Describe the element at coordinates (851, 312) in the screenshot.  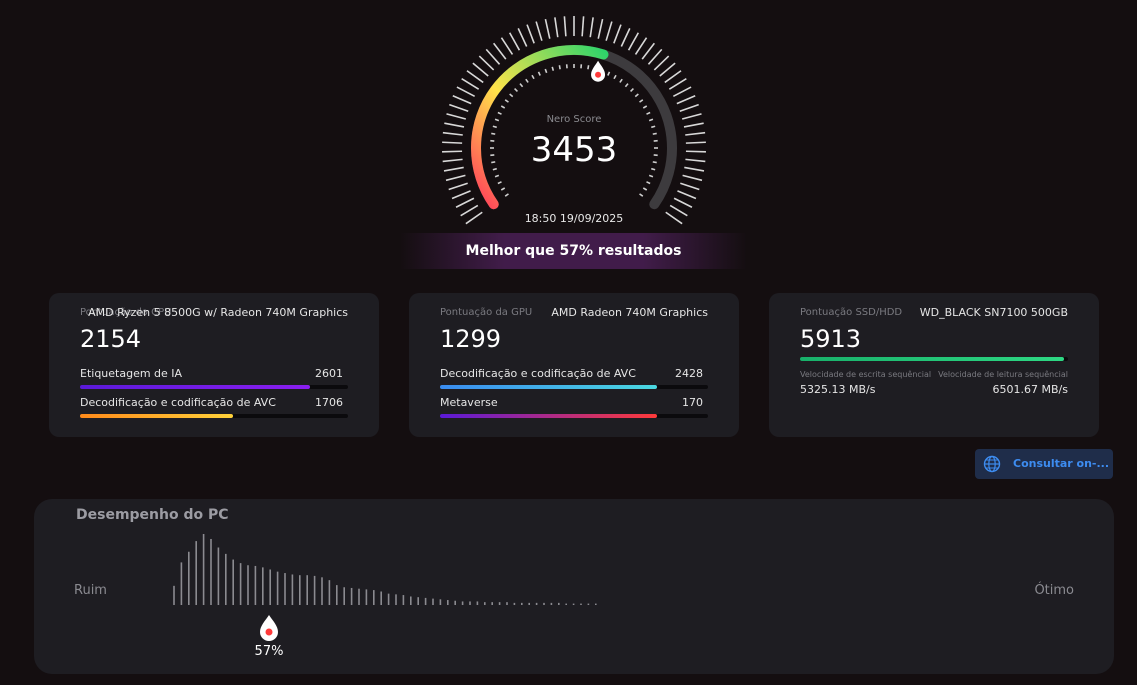
I see `ssd-score-label: Pontuação SSD/HDD` at that location.